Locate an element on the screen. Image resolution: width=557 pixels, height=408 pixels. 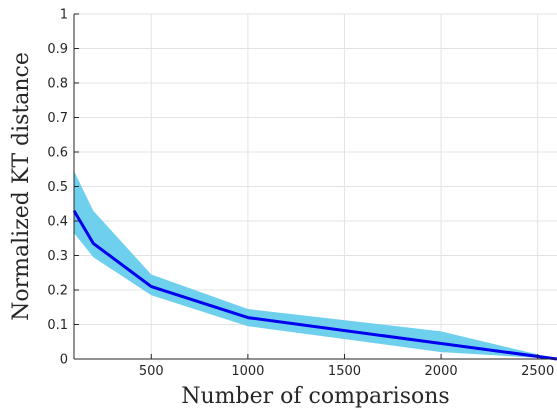
y-tick-label: 0 is located at coordinates (64, 360).